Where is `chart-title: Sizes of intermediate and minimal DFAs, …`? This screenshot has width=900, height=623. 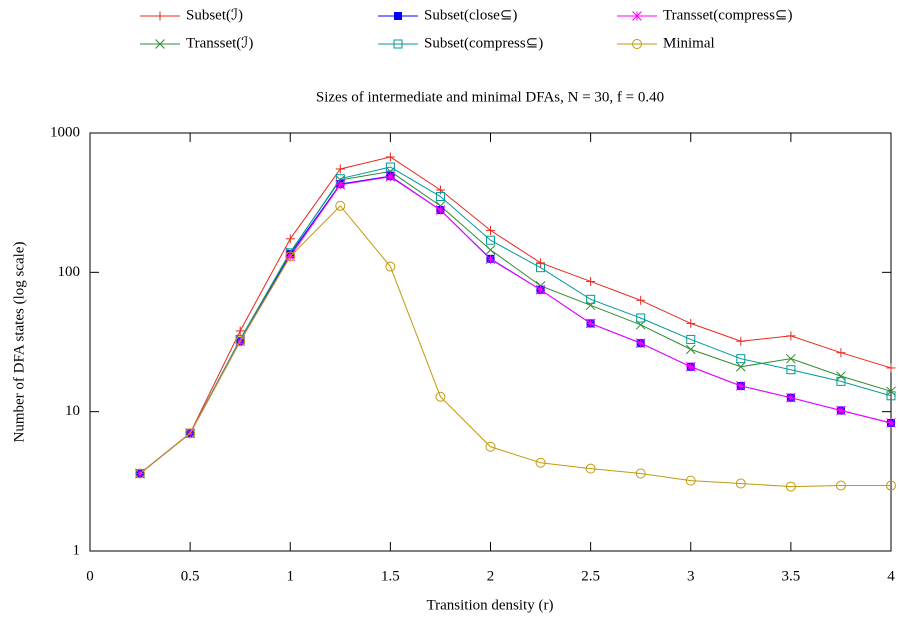 chart-title: Sizes of intermediate and minimal DFAs, … is located at coordinates (490, 97).